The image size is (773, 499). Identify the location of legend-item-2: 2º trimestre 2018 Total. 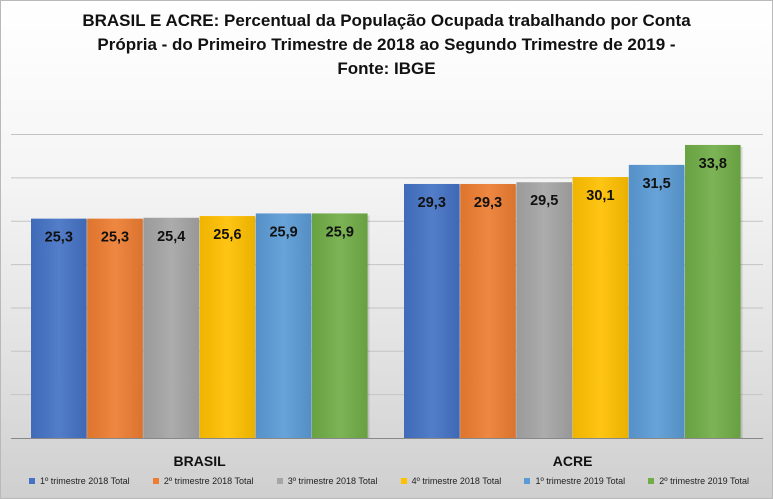
(203, 481).